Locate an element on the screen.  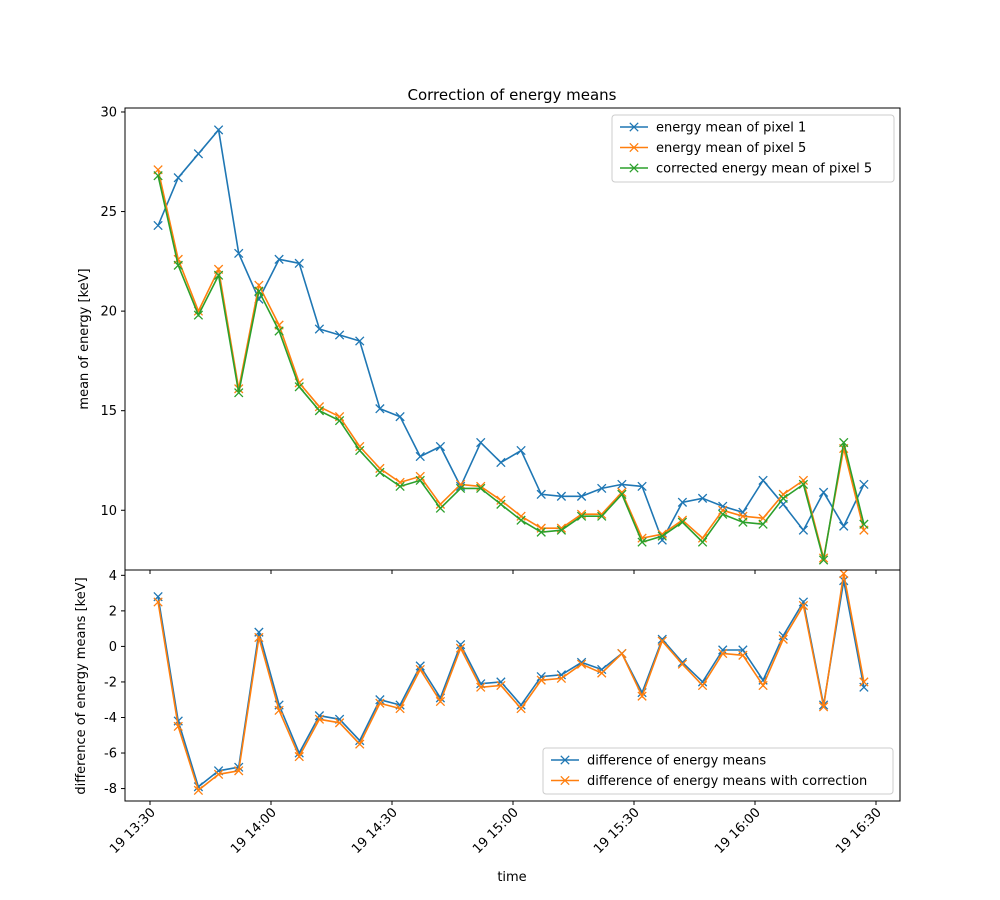
top-legend-label: energy mean of pixel 5 is located at coordinates (731, 148).